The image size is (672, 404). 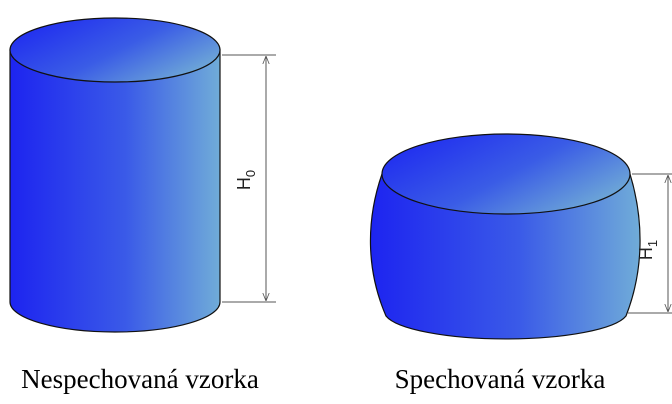 What do you see at coordinates (648, 250) in the screenshot?
I see `dimension-label: H1` at bounding box center [648, 250].